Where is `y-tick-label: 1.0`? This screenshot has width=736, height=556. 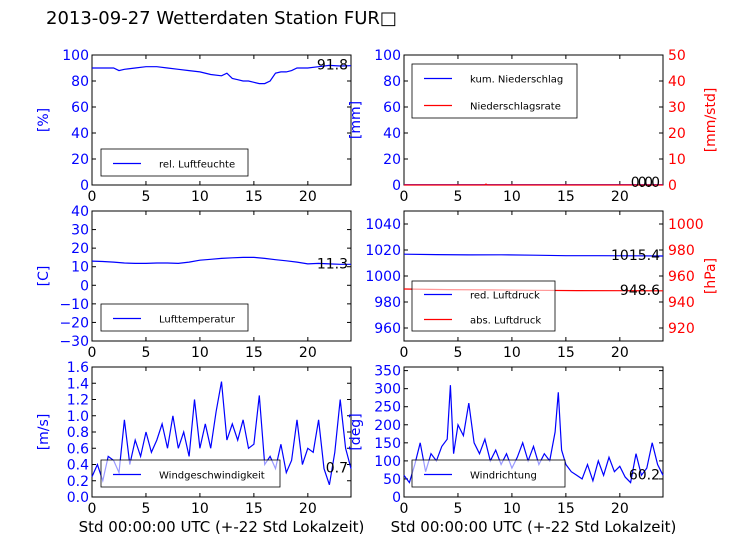
y-tick-label: 1.0 is located at coordinates (78, 417).